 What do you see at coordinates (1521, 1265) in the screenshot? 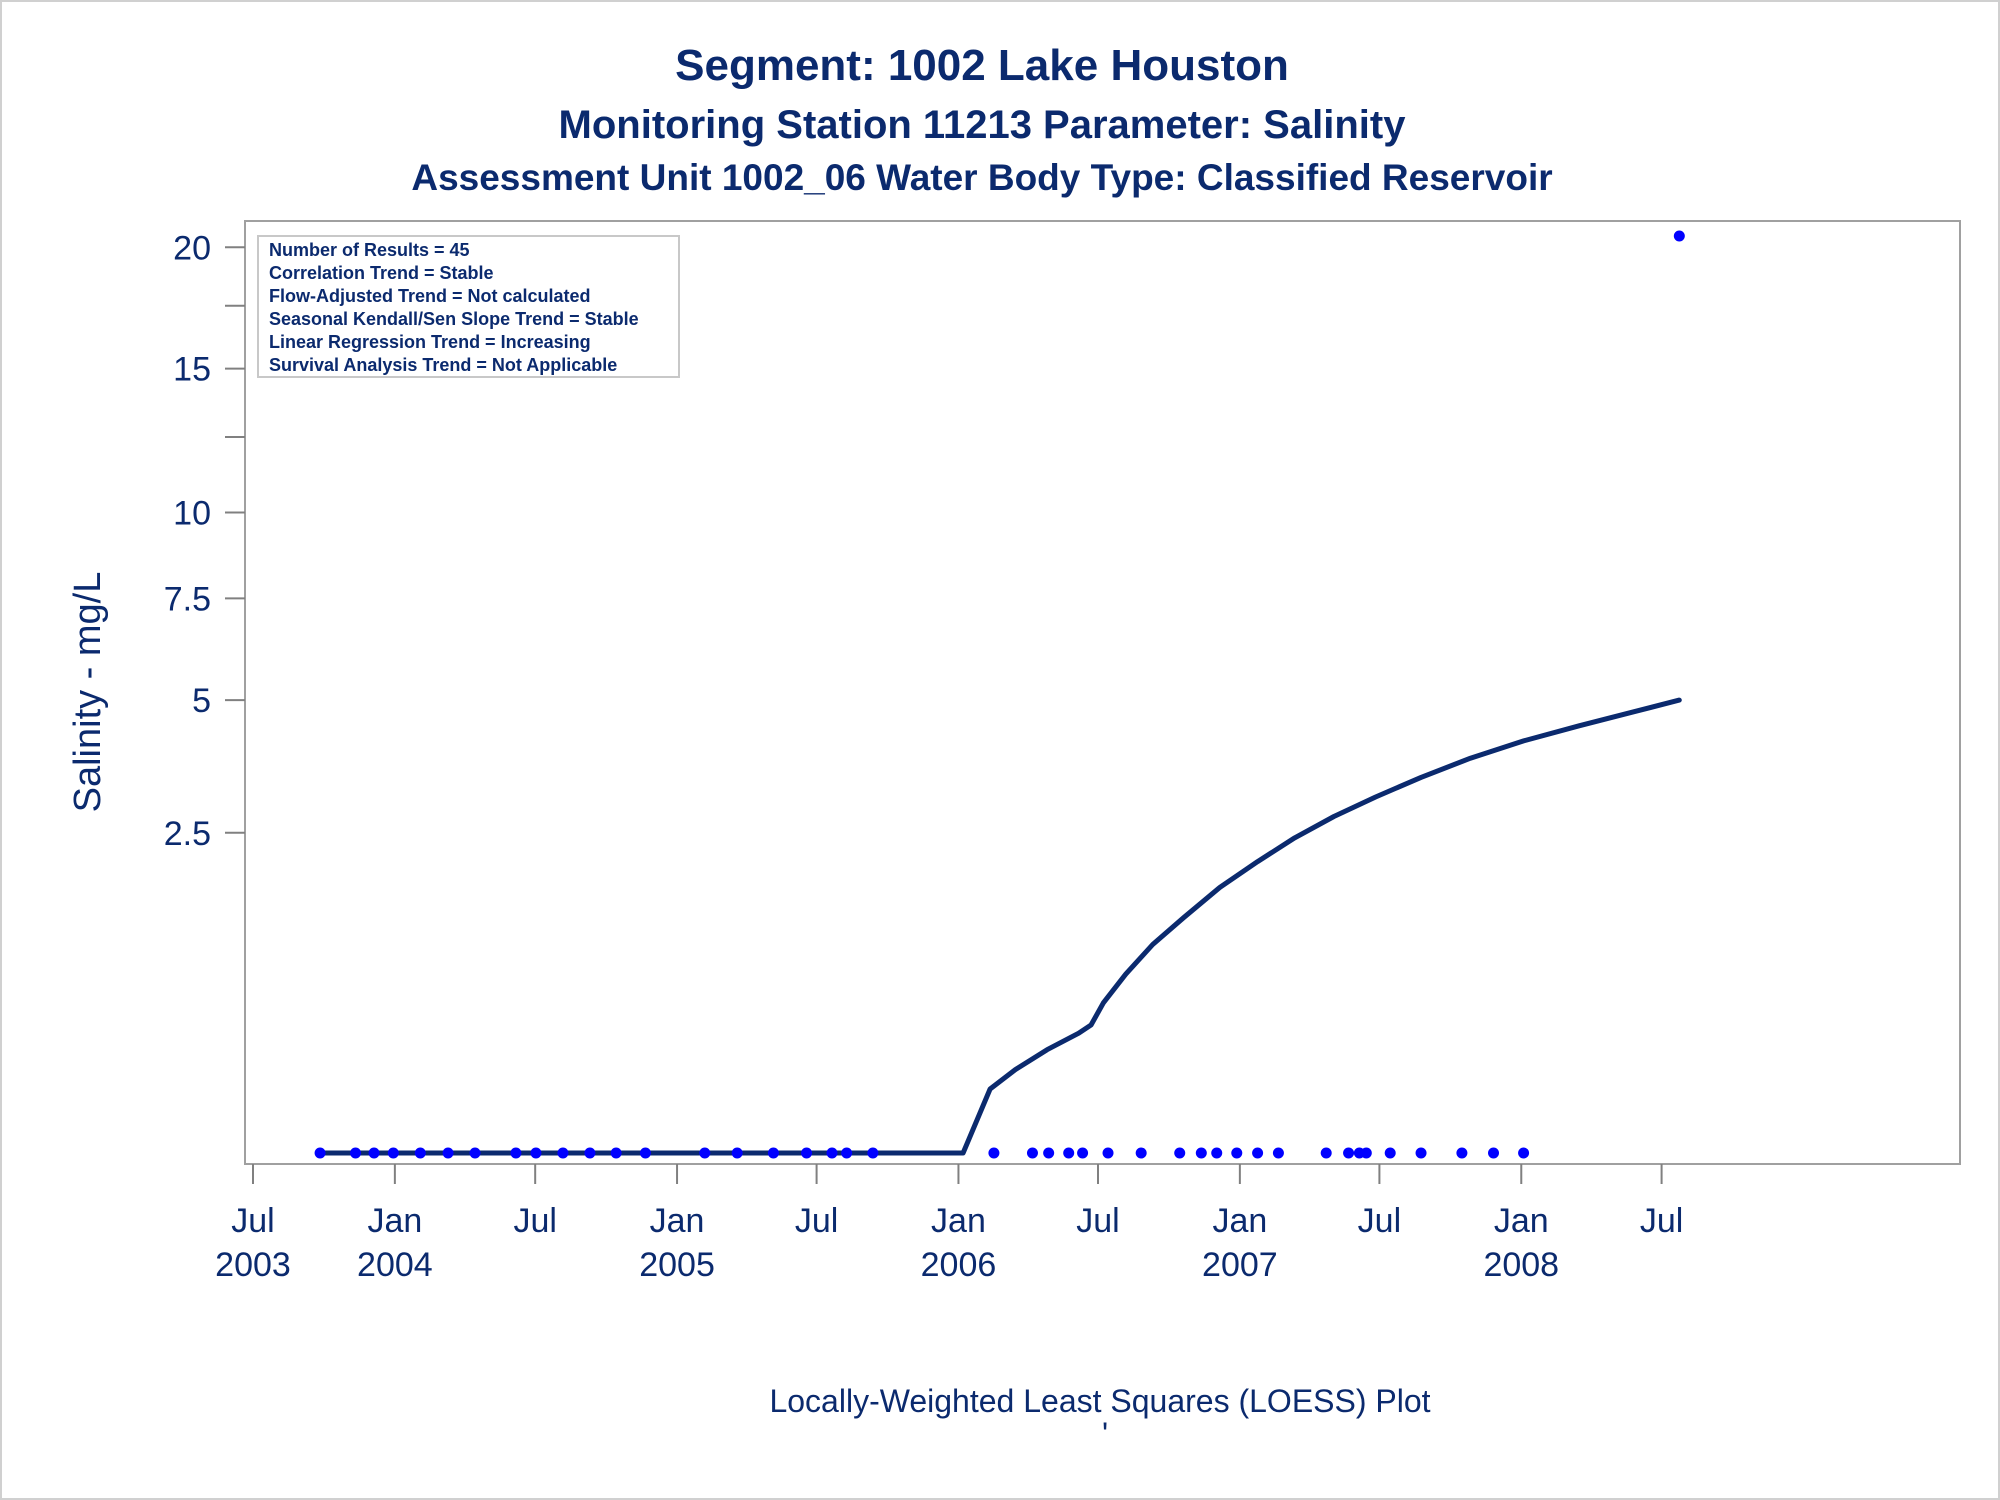
I see `x-tick-year-label: 2008` at bounding box center [1521, 1265].